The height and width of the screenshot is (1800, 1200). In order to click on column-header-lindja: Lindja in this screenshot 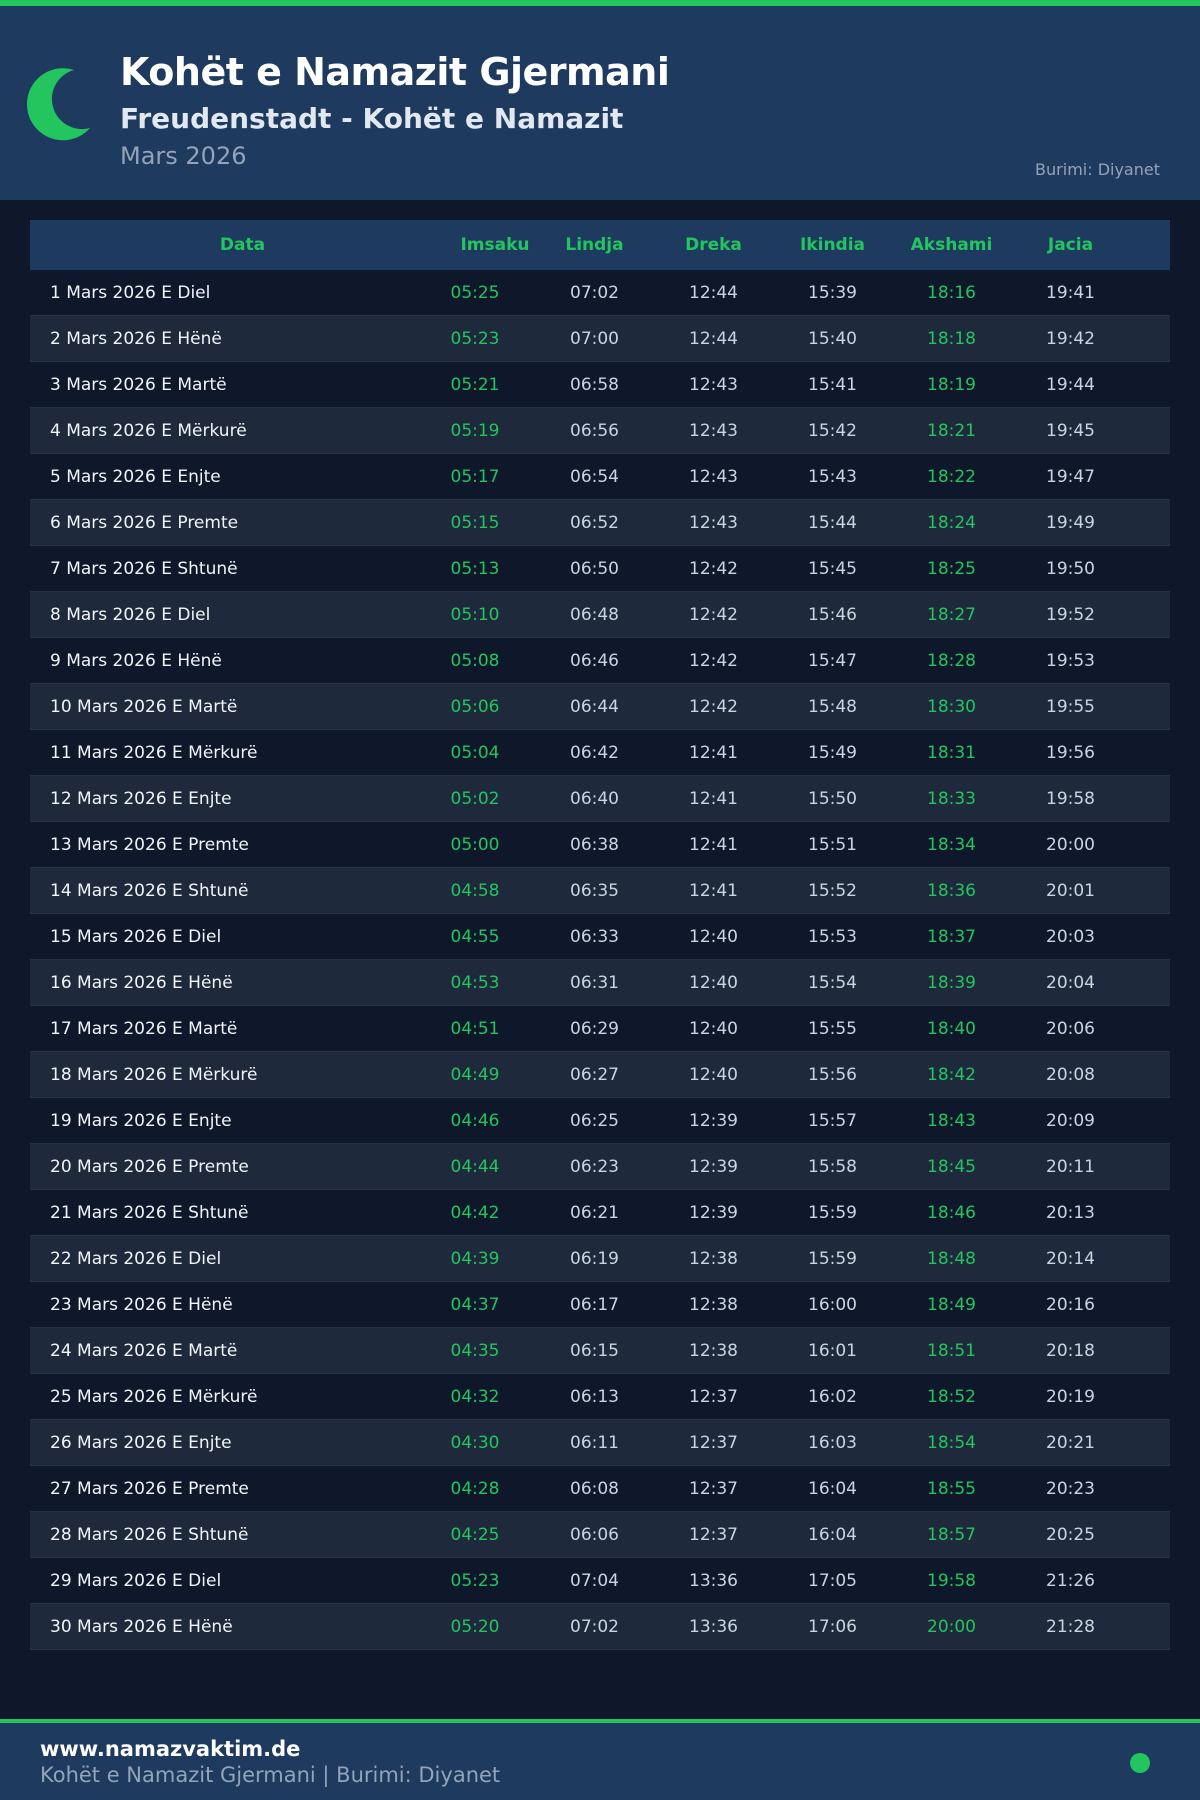, I will do `click(594, 245)`.